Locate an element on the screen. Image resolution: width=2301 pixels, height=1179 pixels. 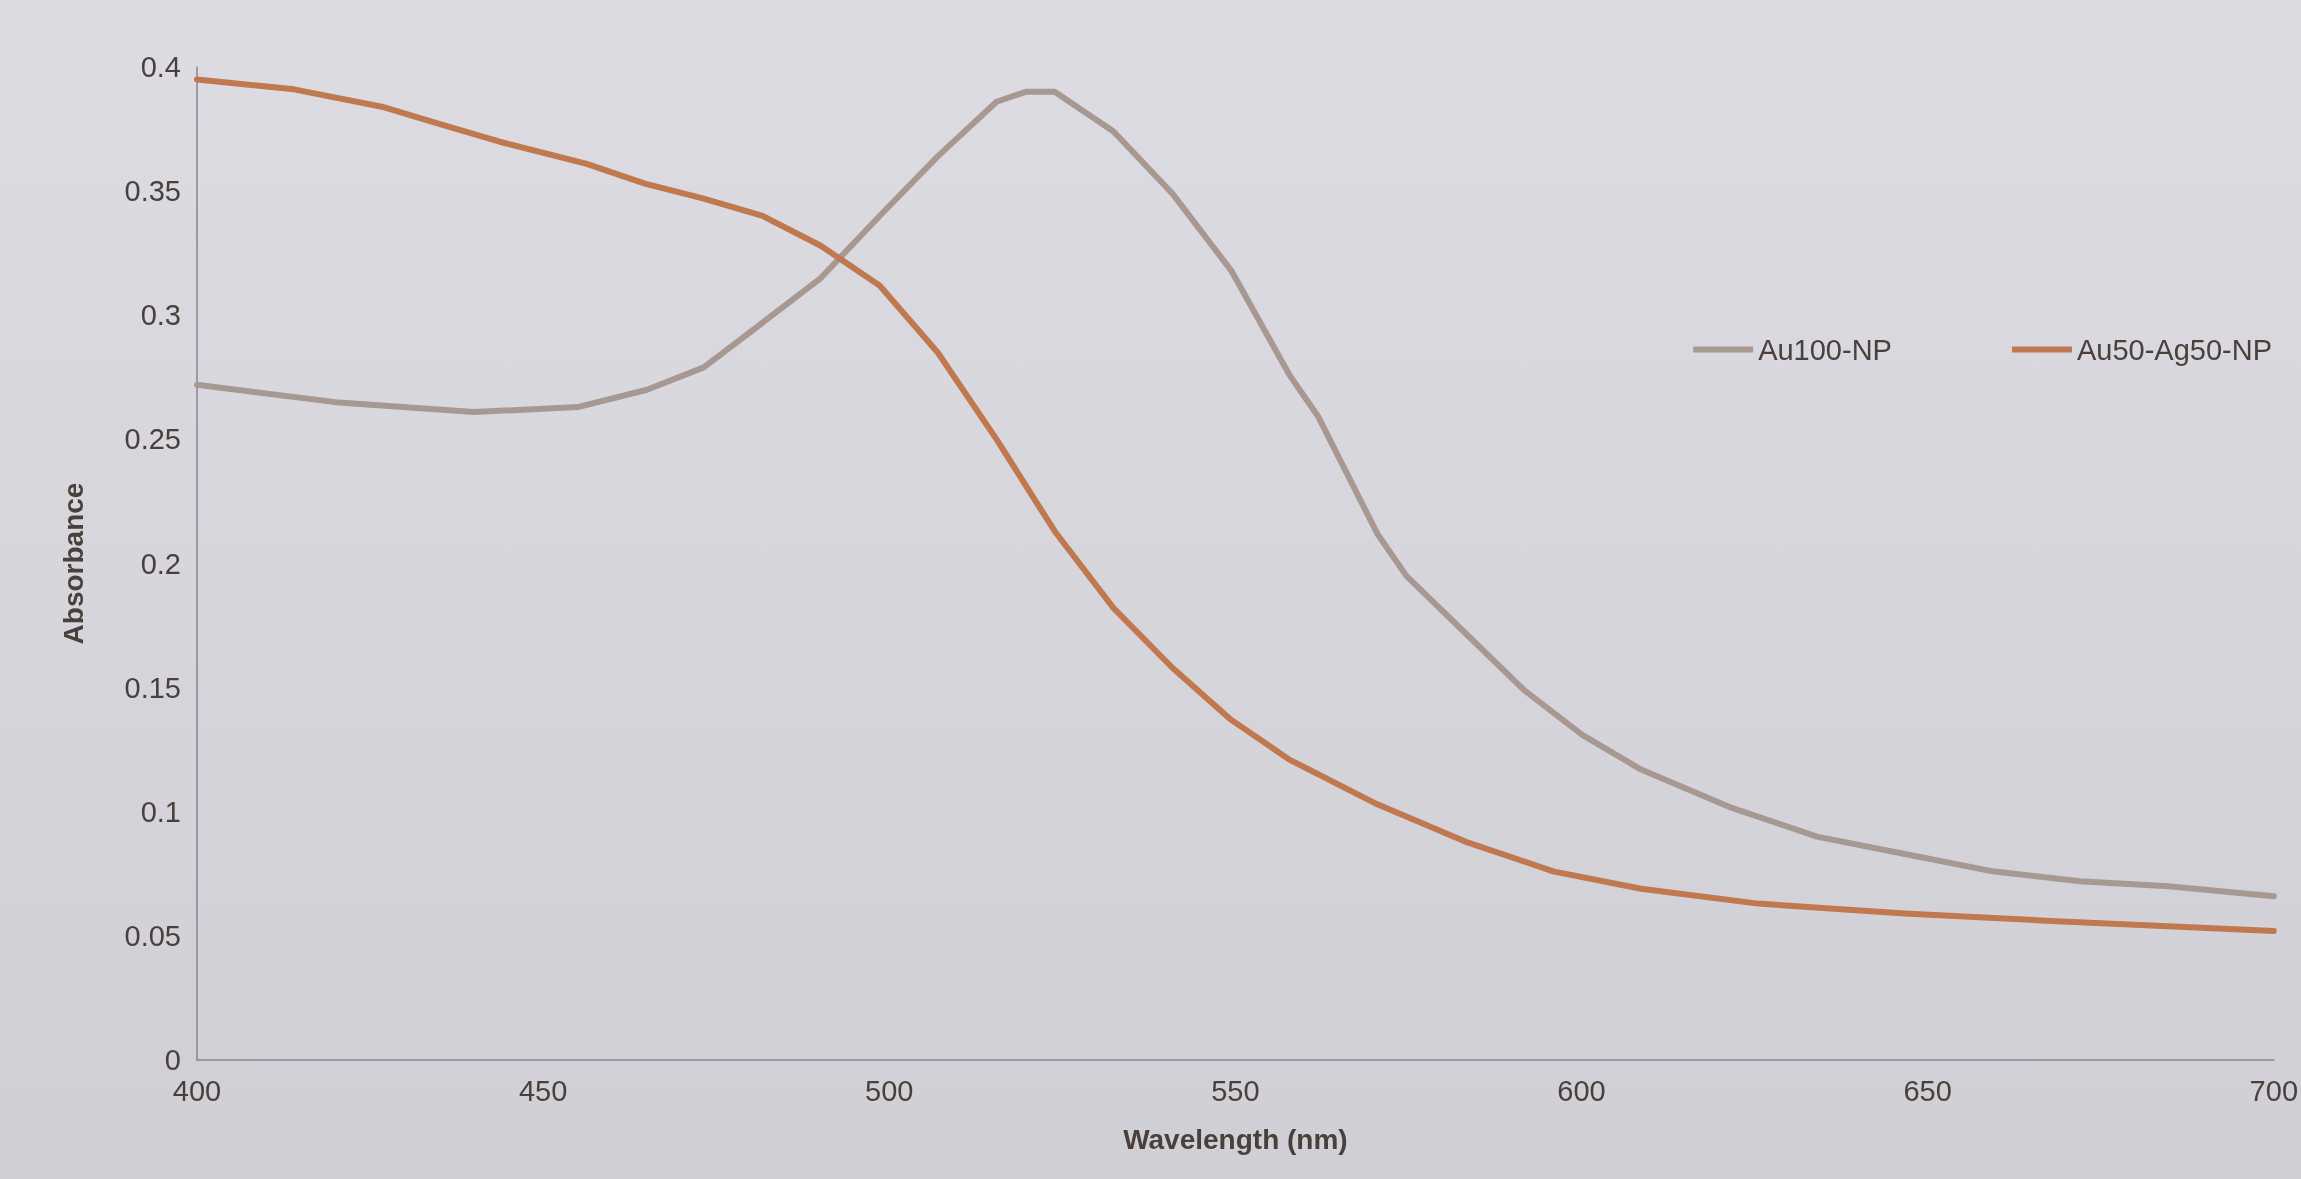
x-axis-title: Wavelength (nm) is located at coordinates (1235, 1139).